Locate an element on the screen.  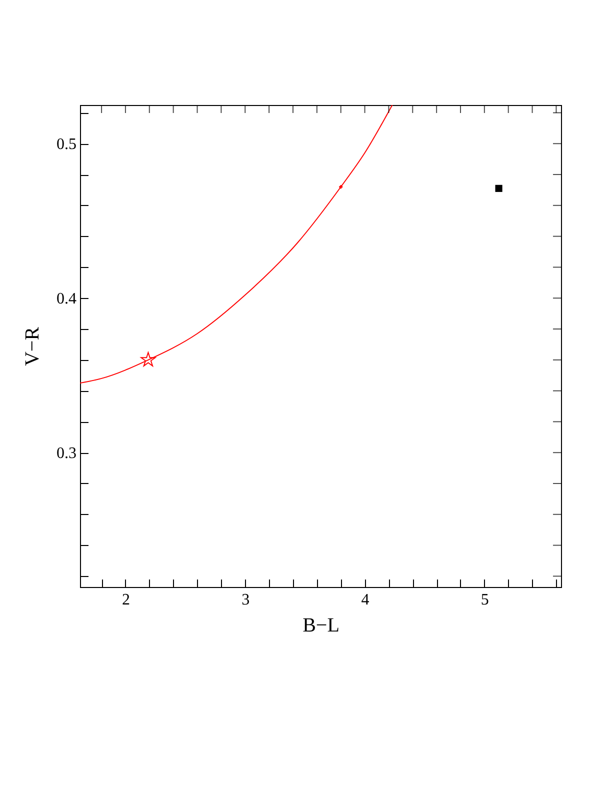
y-tick-label: 0.3 is located at coordinates (66, 453).